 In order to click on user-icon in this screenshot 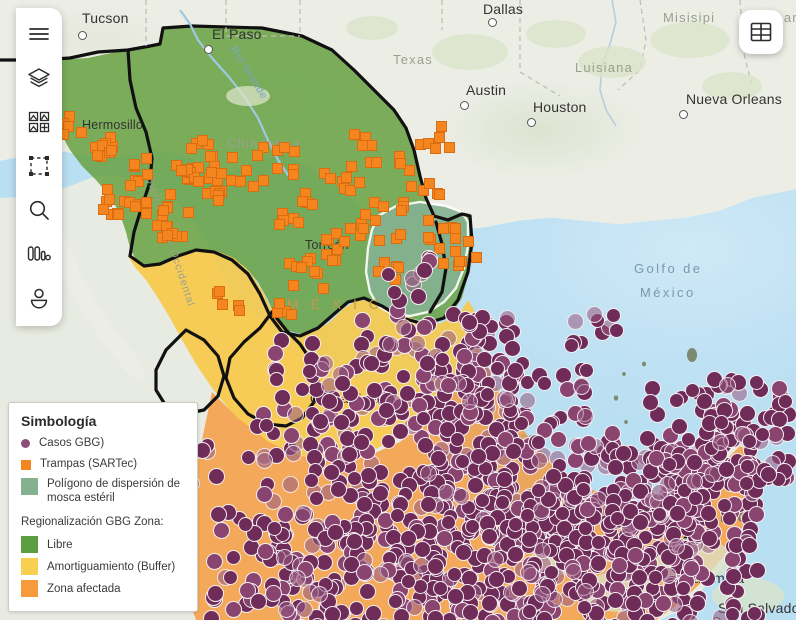, I will do `click(39, 298)`.